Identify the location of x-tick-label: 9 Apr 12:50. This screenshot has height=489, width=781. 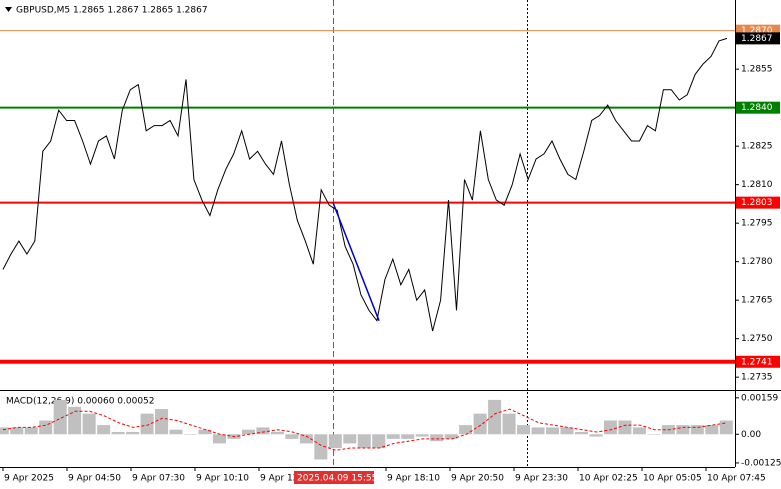
(286, 479).